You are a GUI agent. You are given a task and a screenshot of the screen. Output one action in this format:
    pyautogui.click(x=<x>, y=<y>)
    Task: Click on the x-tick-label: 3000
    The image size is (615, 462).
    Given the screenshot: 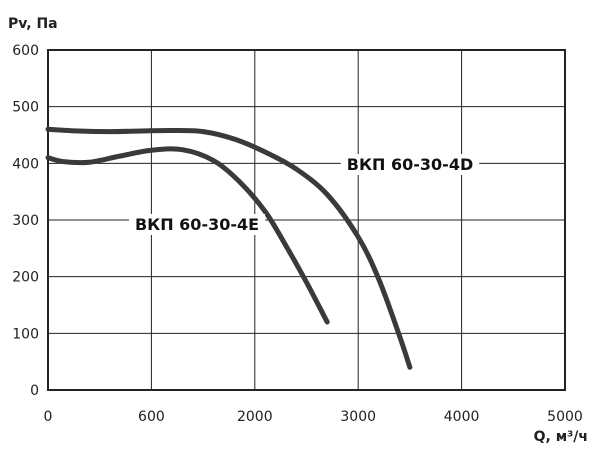 What is the action you would take?
    pyautogui.click(x=358, y=417)
    